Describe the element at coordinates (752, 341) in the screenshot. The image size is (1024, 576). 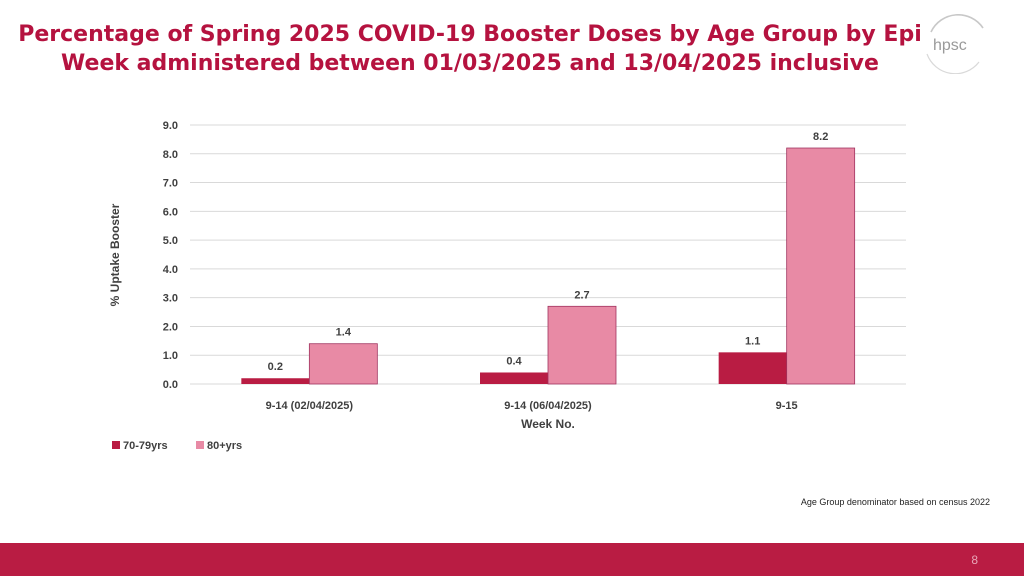
I see `data-label: 1.1` at that location.